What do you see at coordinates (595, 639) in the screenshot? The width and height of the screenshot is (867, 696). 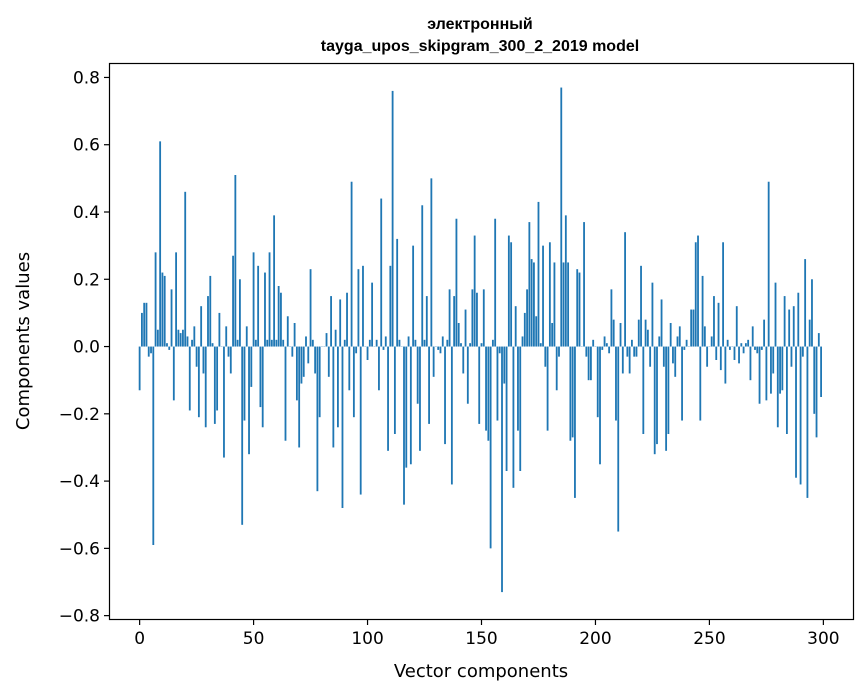 I see `x-tick-label: 200` at bounding box center [595, 639].